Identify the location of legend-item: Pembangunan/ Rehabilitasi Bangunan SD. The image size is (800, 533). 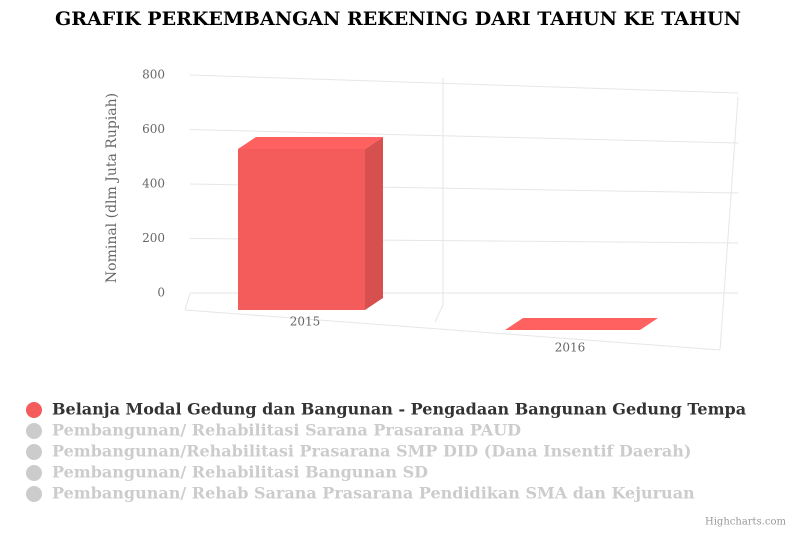
(240, 472).